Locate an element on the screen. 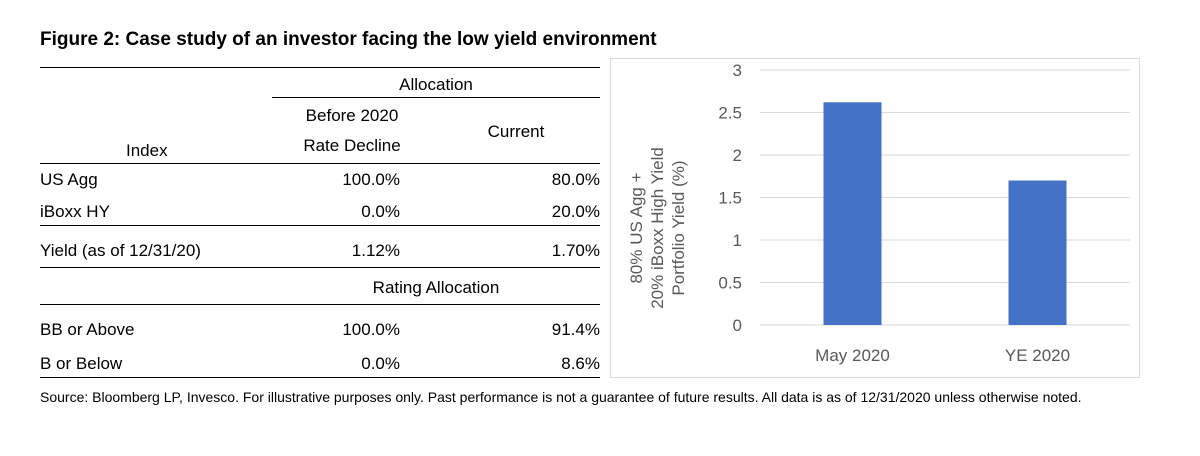  row-before-yield: 1.12% is located at coordinates (375, 250).